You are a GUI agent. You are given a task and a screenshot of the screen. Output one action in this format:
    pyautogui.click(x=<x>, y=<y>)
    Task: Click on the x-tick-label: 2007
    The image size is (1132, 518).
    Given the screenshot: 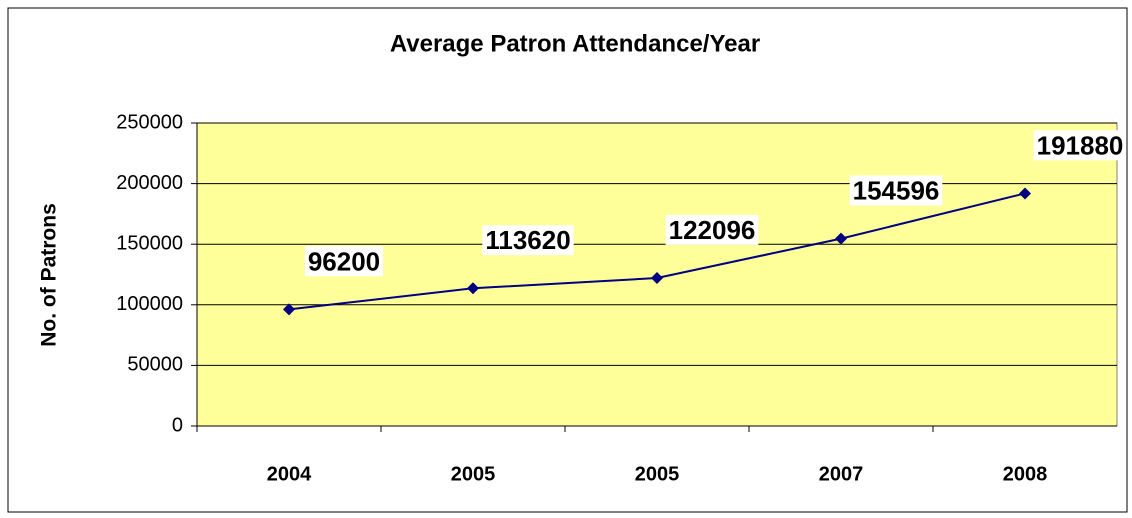 What is the action you would take?
    pyautogui.click(x=841, y=474)
    